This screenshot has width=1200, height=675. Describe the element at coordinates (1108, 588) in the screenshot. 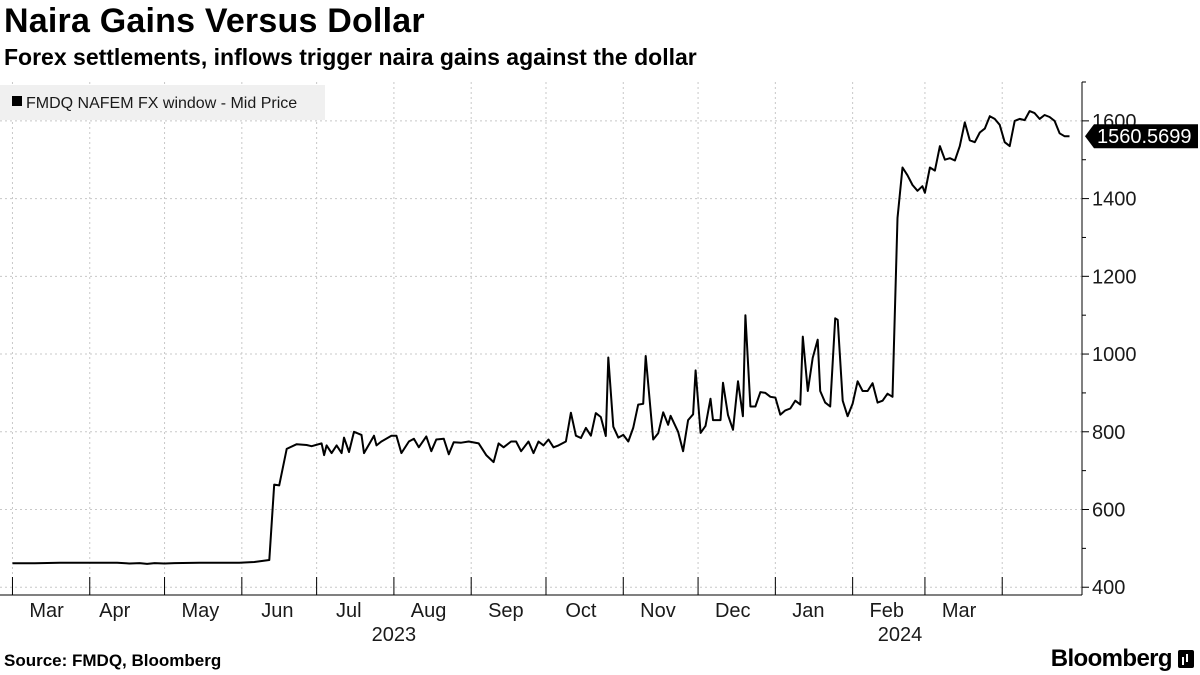

I see `y-tick-label: 400` at that location.